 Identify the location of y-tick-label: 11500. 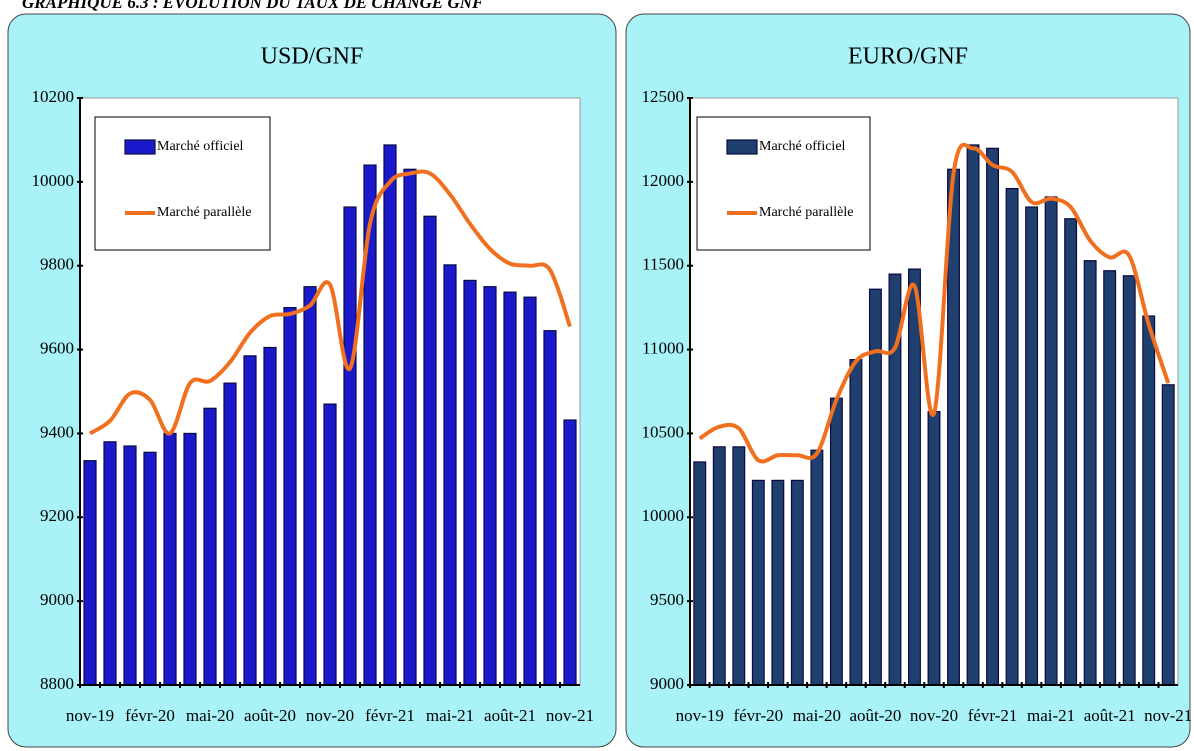
(663, 264).